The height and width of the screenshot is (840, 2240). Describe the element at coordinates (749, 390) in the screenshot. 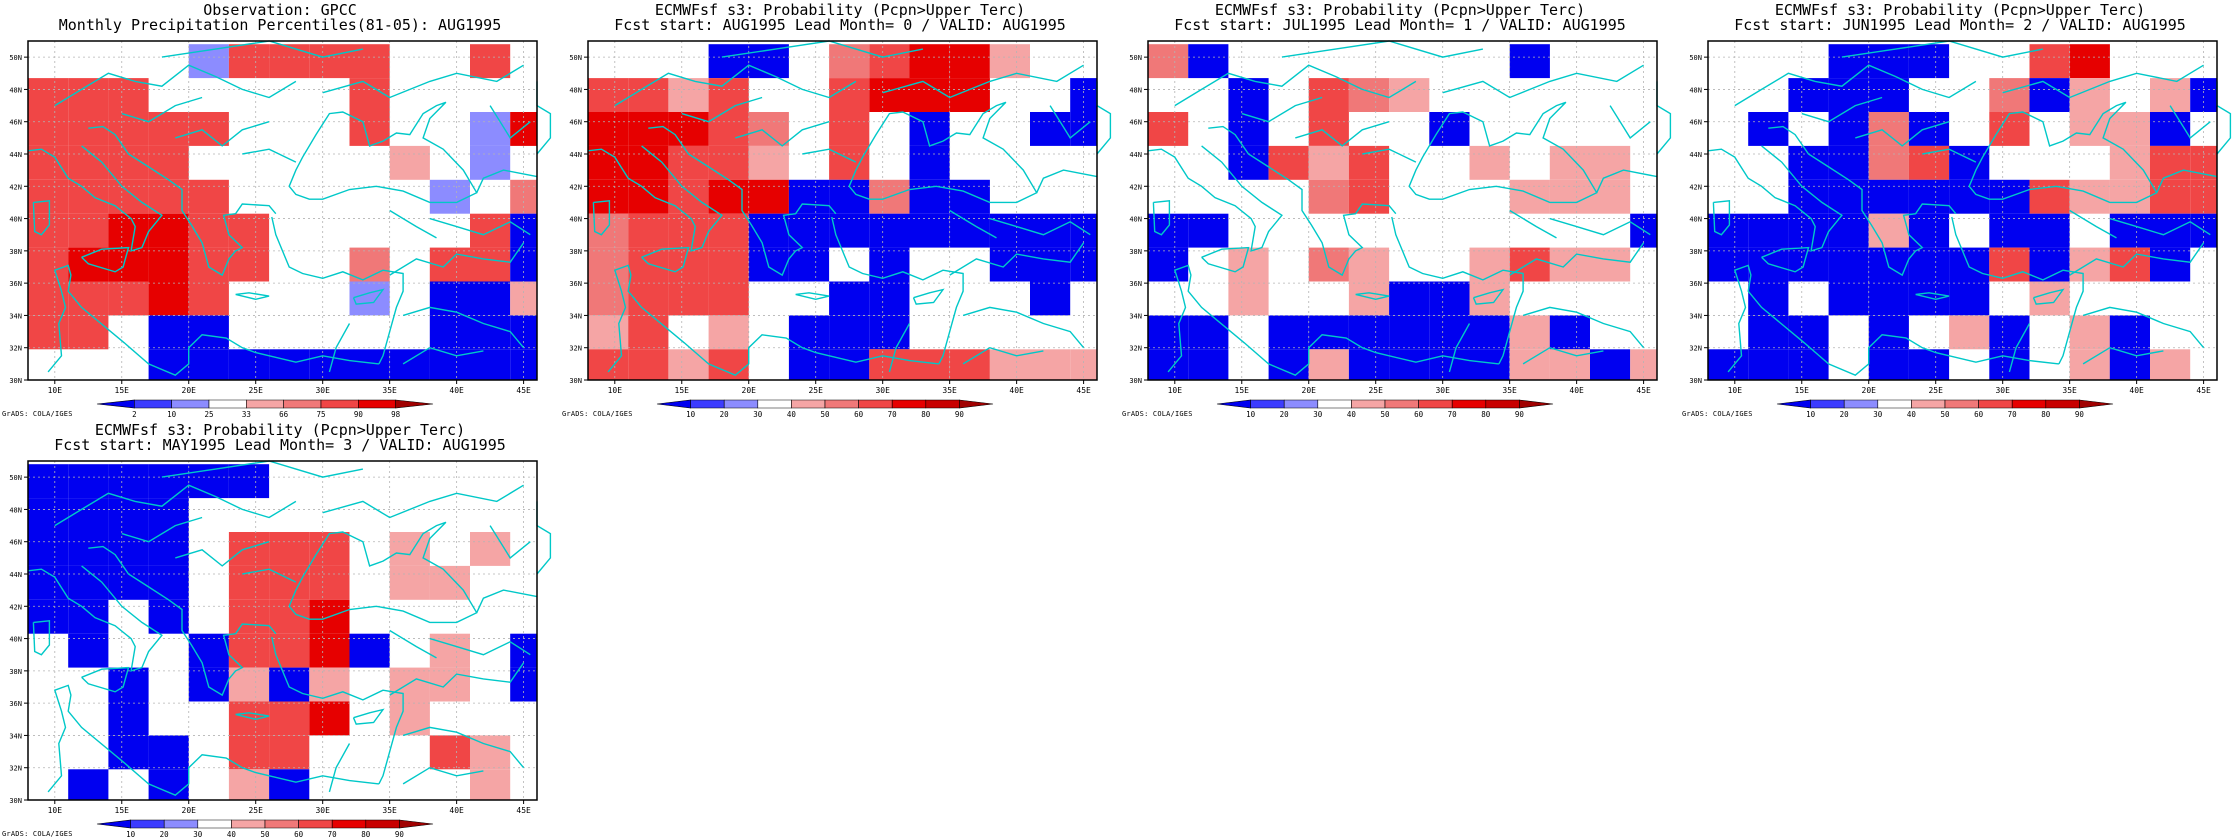

I see `lon-label: 20E` at that location.